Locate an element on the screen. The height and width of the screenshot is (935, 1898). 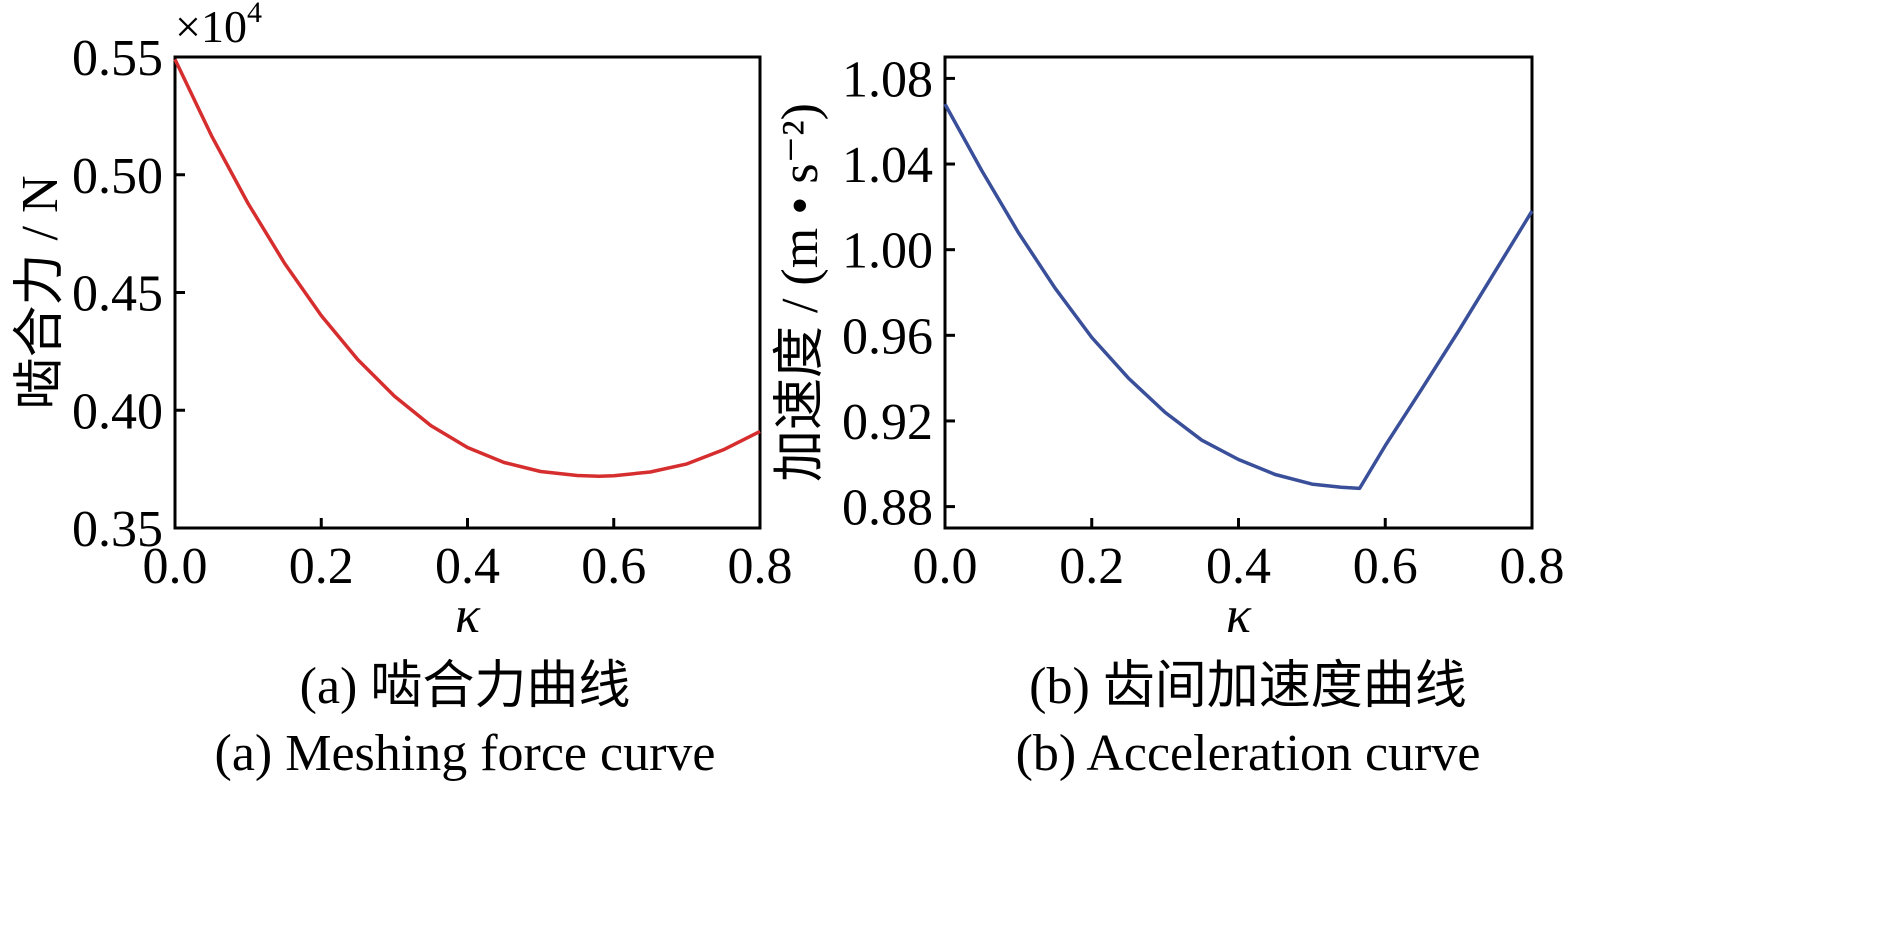
y-tick-label: 0.35 is located at coordinates (117, 529).